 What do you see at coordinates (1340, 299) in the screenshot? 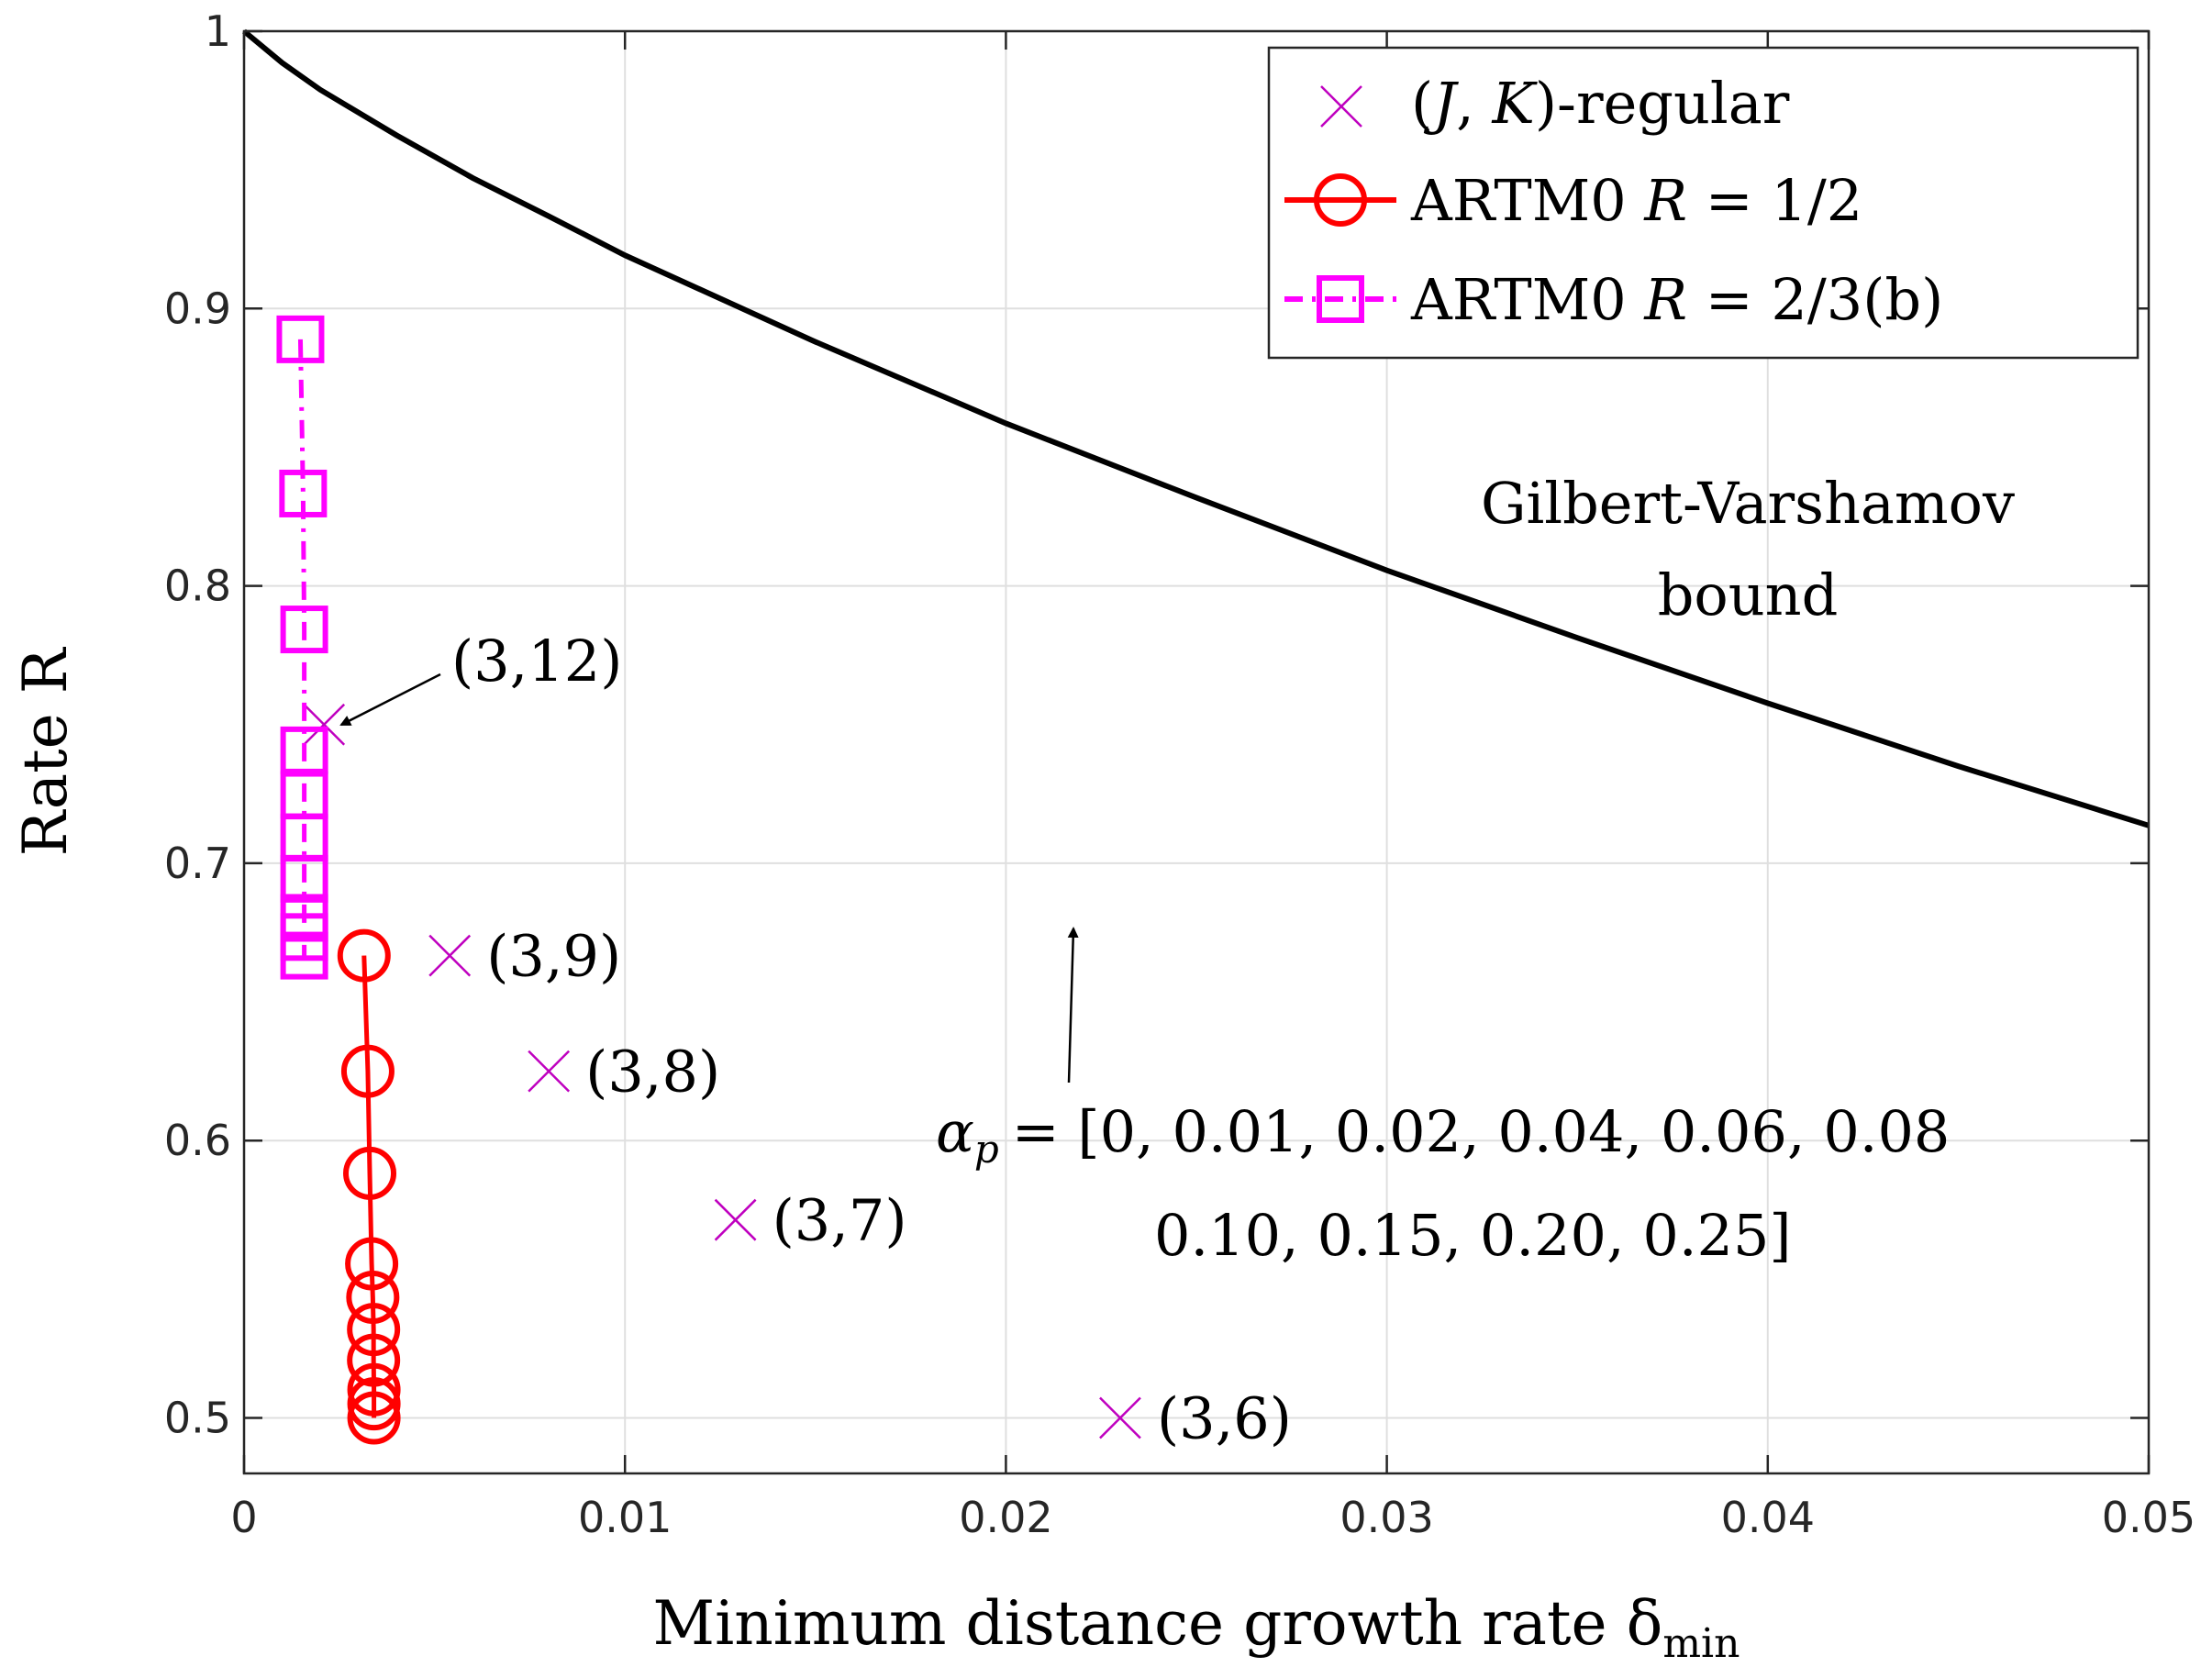
I see `legend-marker-square` at bounding box center [1340, 299].